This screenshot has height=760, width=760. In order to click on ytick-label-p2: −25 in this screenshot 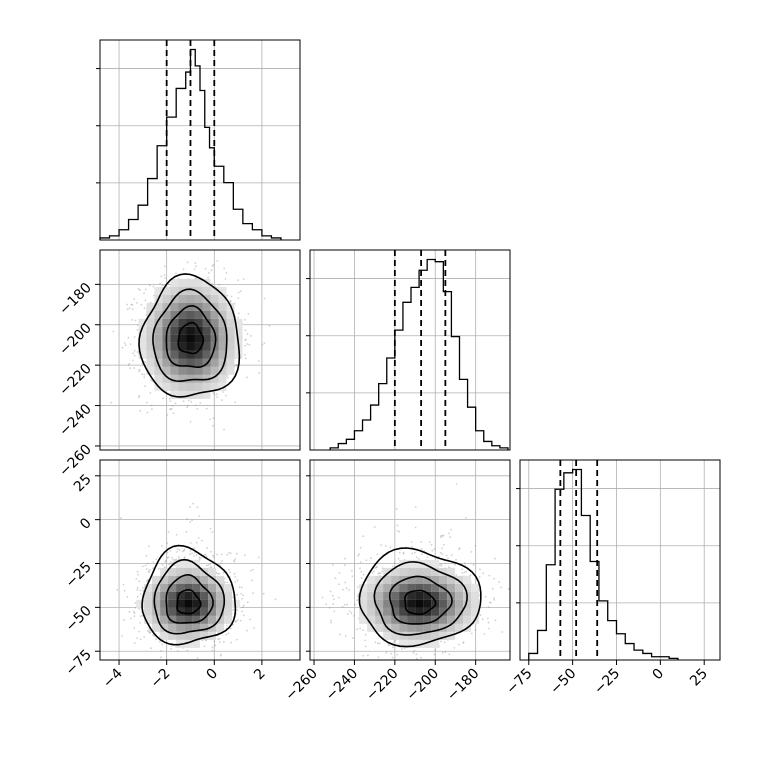, I will do `click(79, 575)`.